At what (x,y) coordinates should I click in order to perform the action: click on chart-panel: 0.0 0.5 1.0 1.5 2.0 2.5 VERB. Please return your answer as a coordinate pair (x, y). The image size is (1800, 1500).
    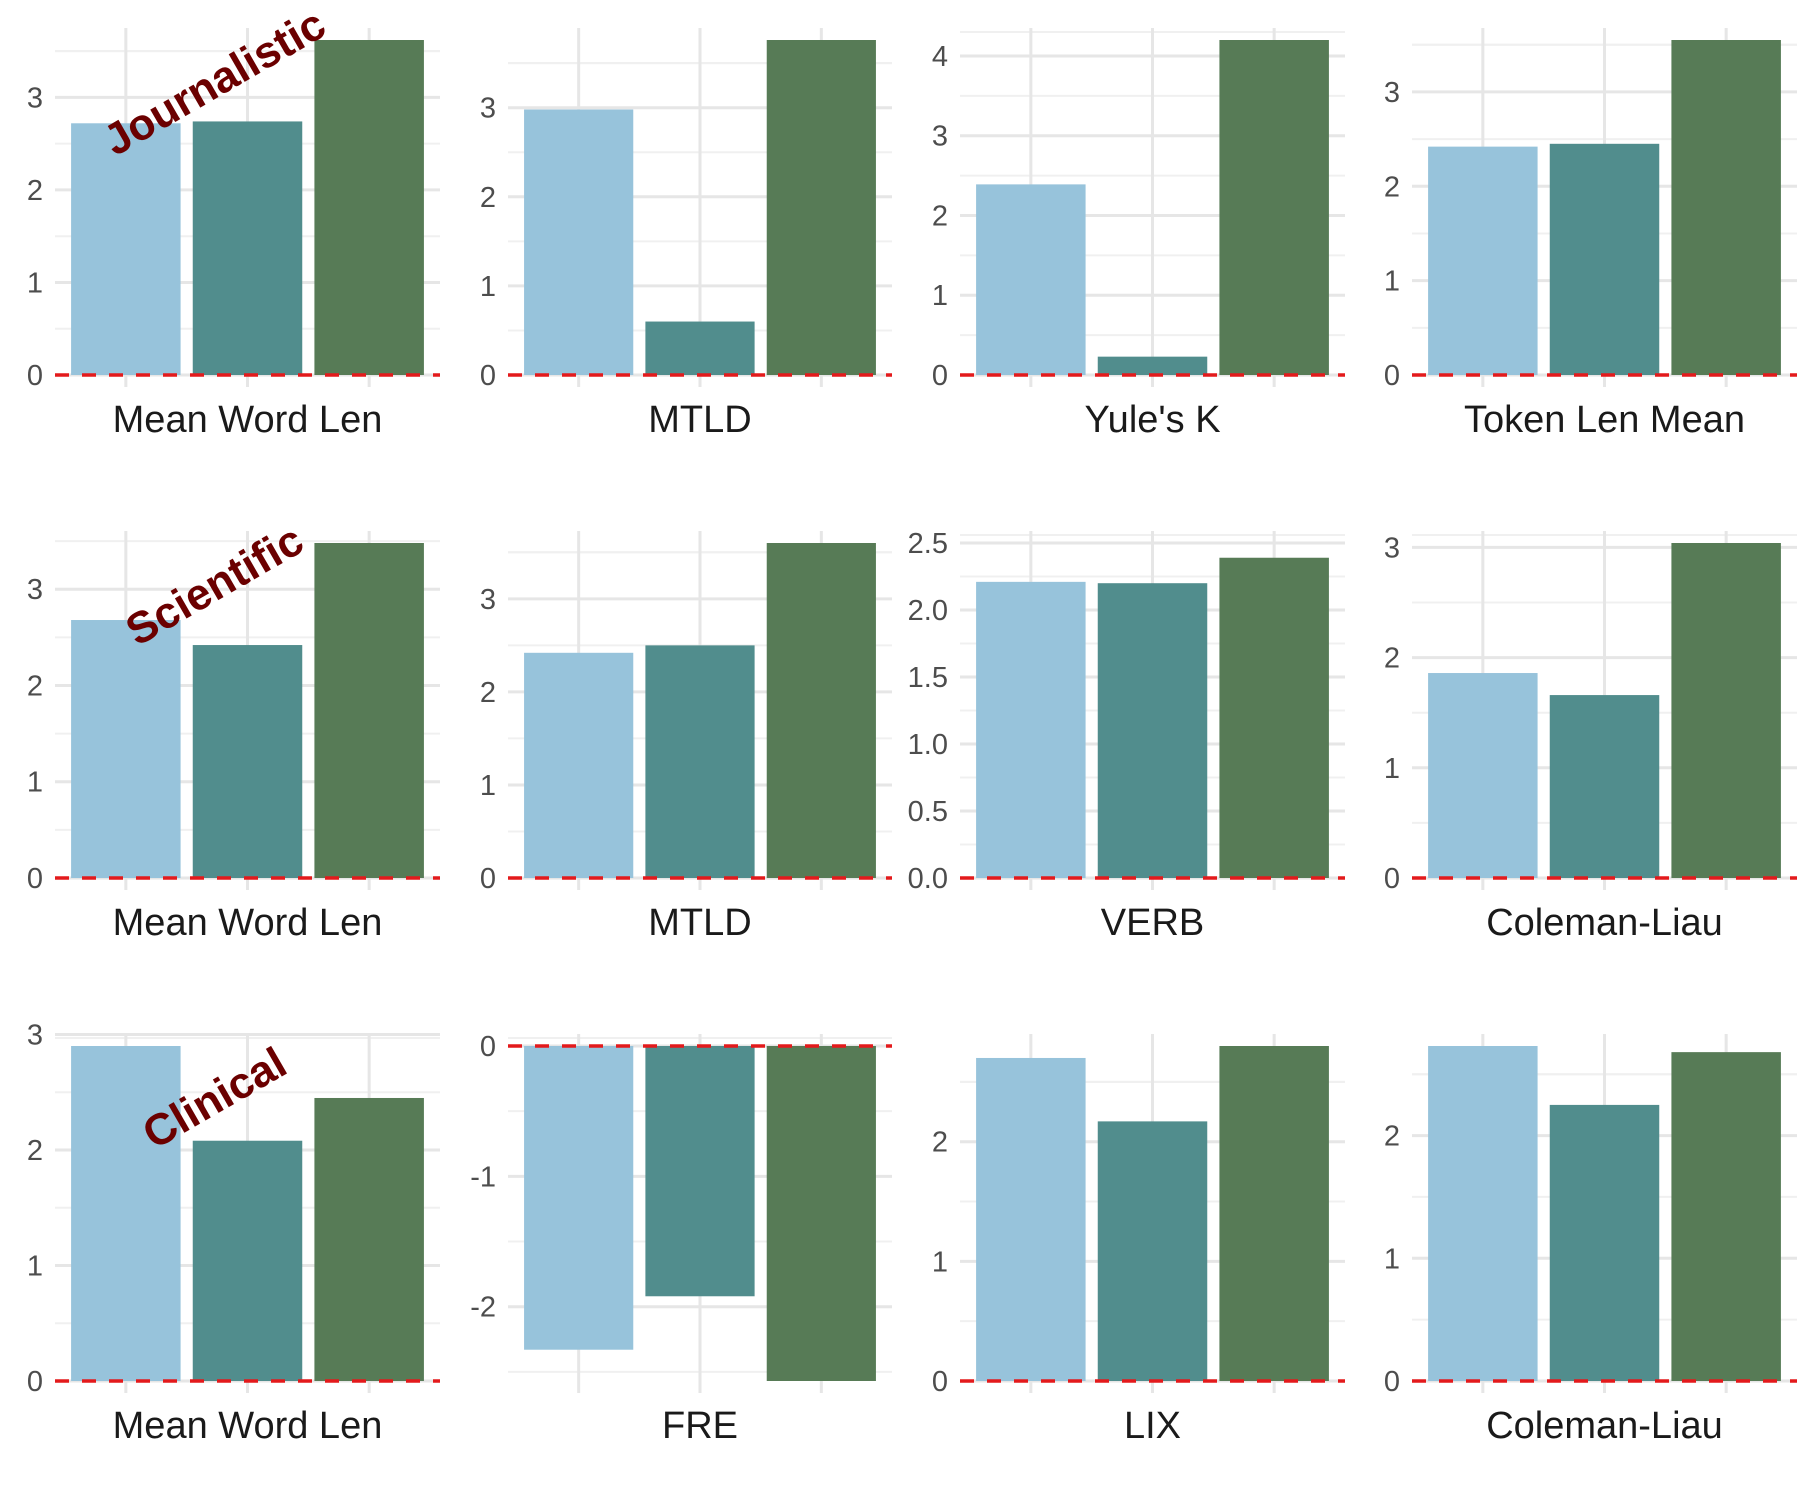
    Looking at the image, I should click on (1126, 736).